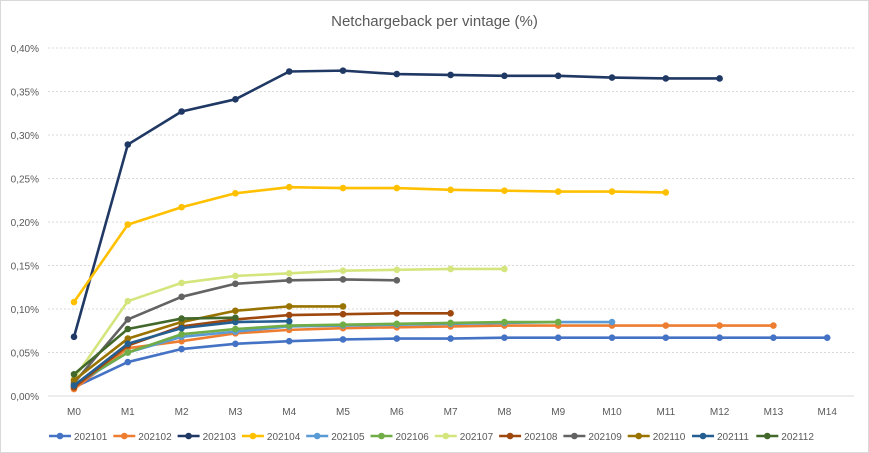 The image size is (869, 453). Describe the element at coordinates (451, 412) in the screenshot. I see `x-tick-label: M7` at that location.